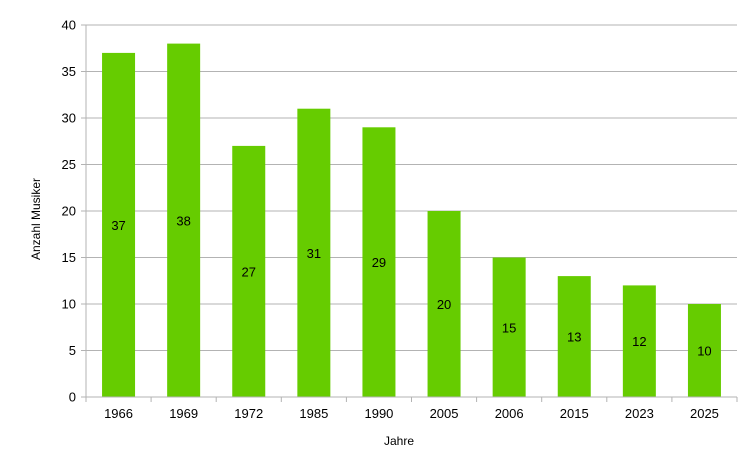  I want to click on bar-value-label: 37, so click(118, 225).